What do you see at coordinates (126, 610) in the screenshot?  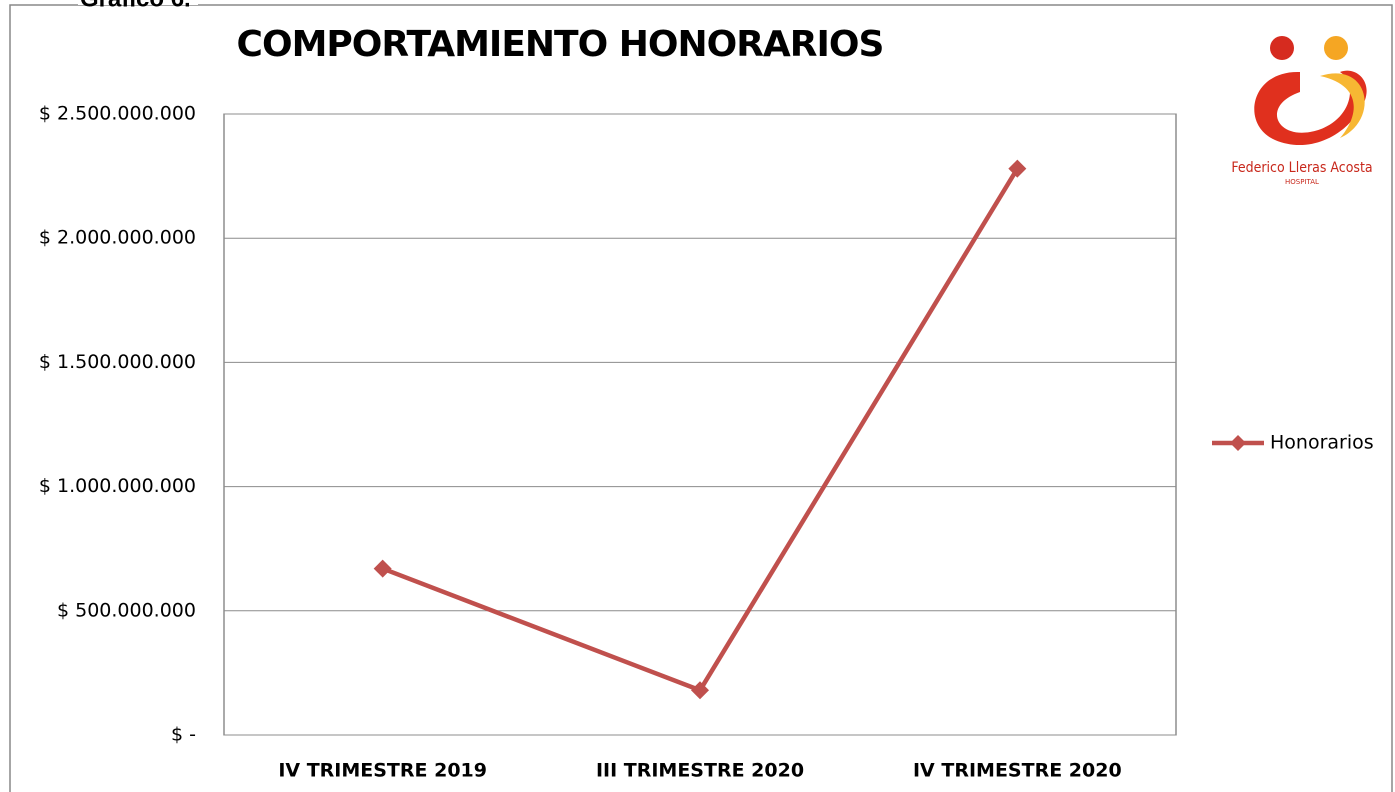 I see `y-tick-label: $ 500.000.000` at bounding box center [126, 610].